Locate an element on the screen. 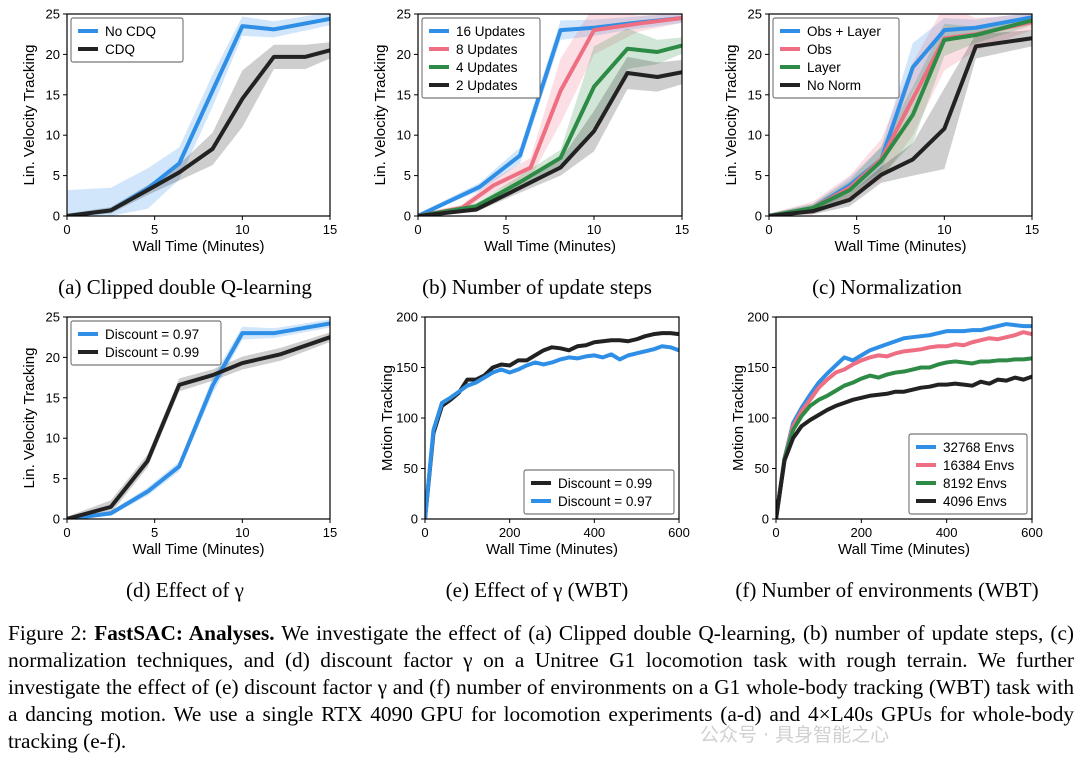 Image resolution: width=1080 pixels, height=776 pixels. panel-subcaption: (c) Normalization is located at coordinates (887, 287).